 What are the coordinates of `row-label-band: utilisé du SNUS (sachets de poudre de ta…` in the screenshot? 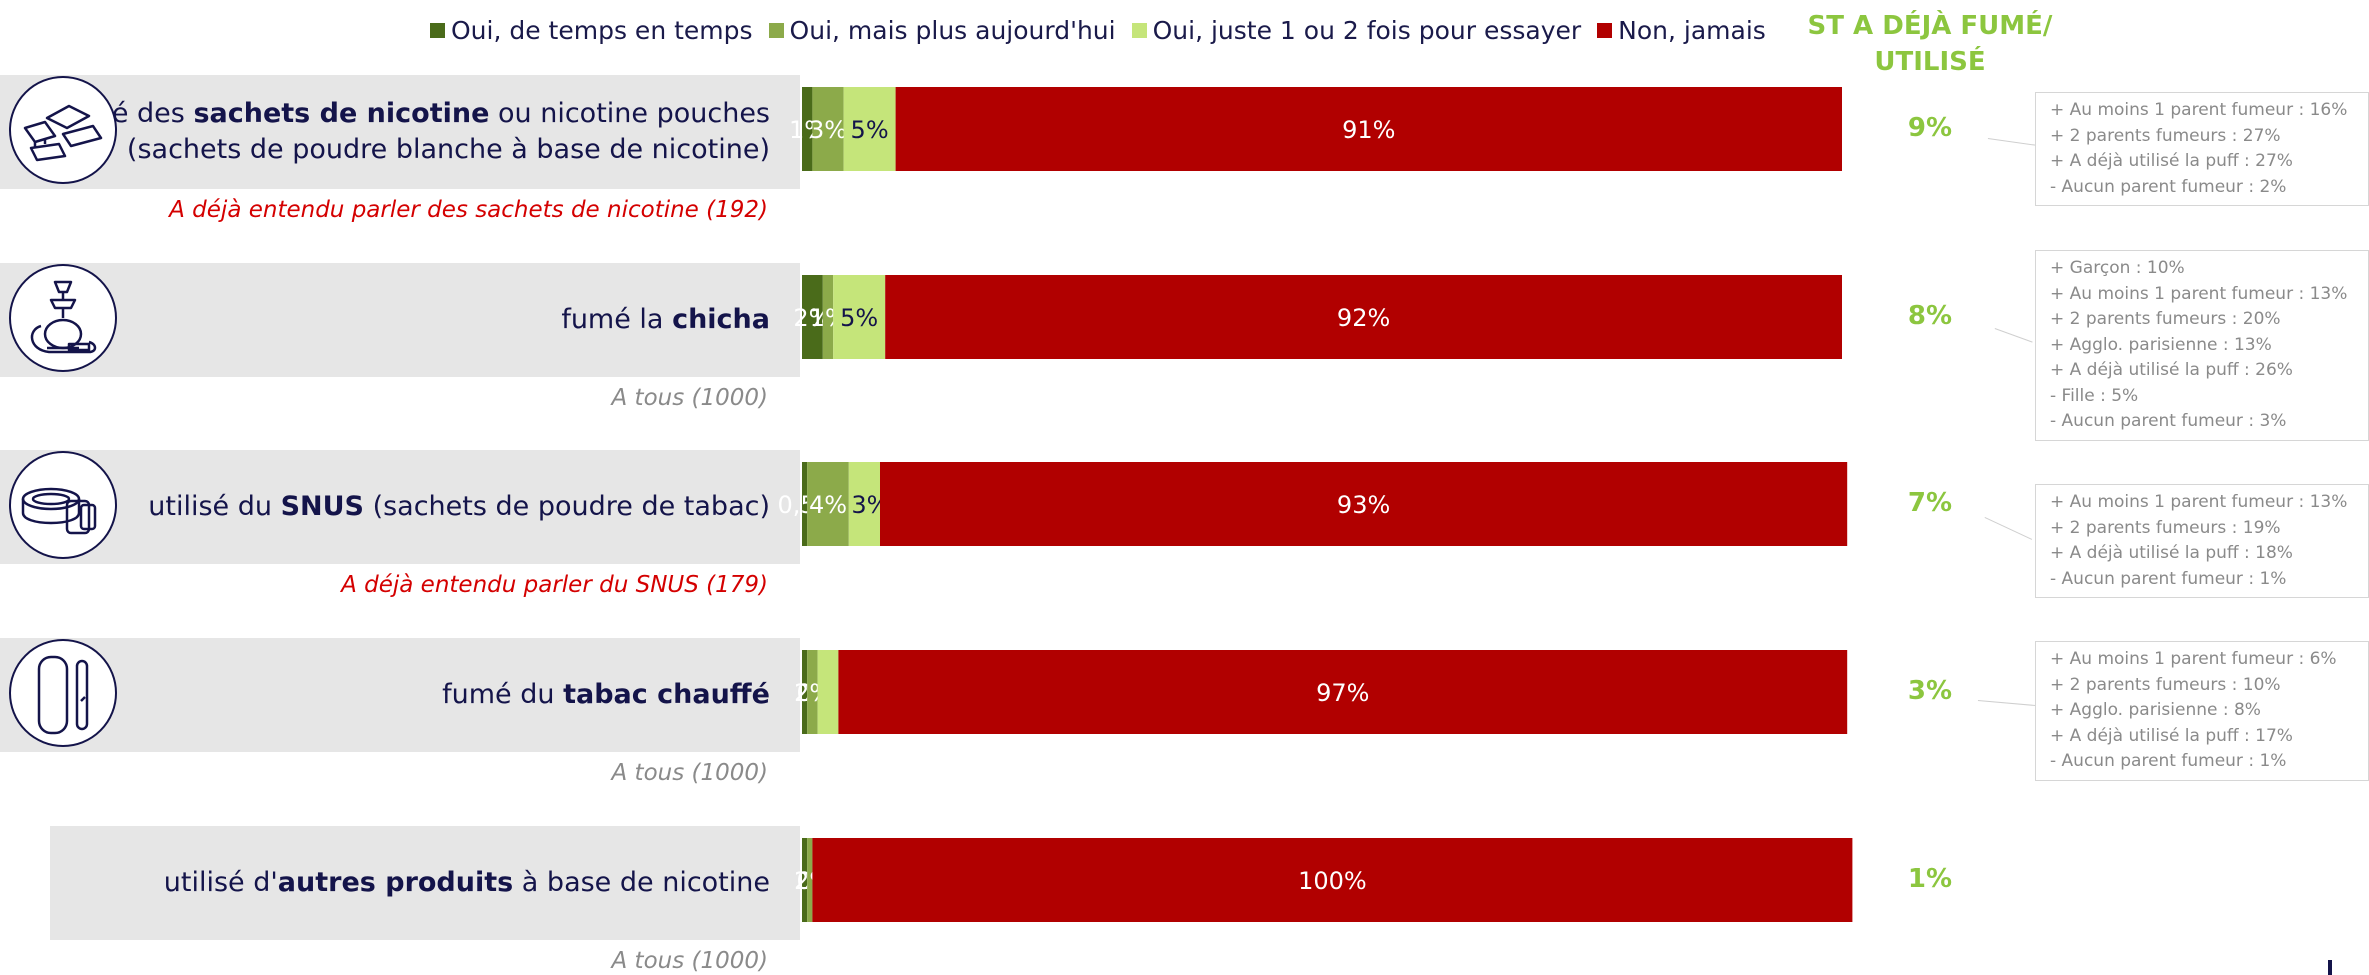 It's located at (400, 507).